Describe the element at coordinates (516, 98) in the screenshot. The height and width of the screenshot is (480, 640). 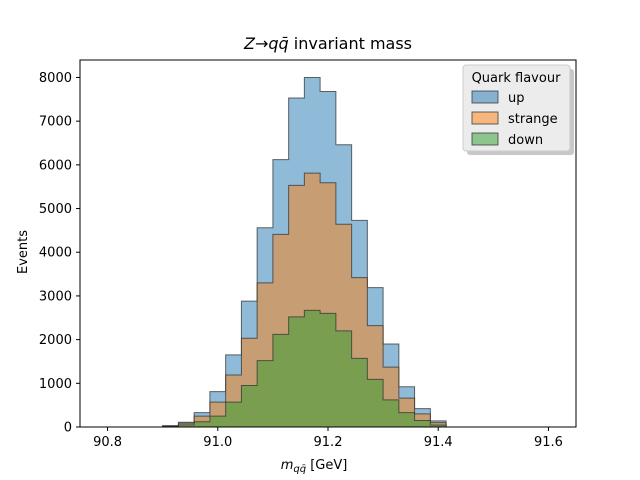
I see `legend-label-up: up` at that location.